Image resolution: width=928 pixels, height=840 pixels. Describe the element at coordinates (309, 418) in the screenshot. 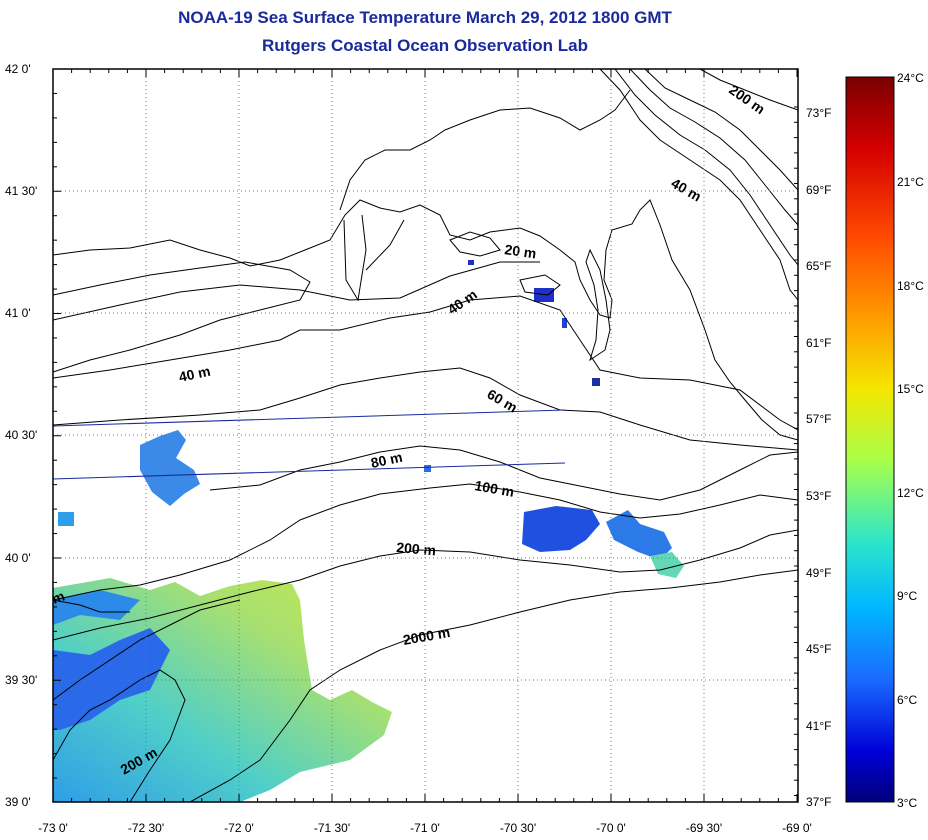

I see `transect-north` at that location.